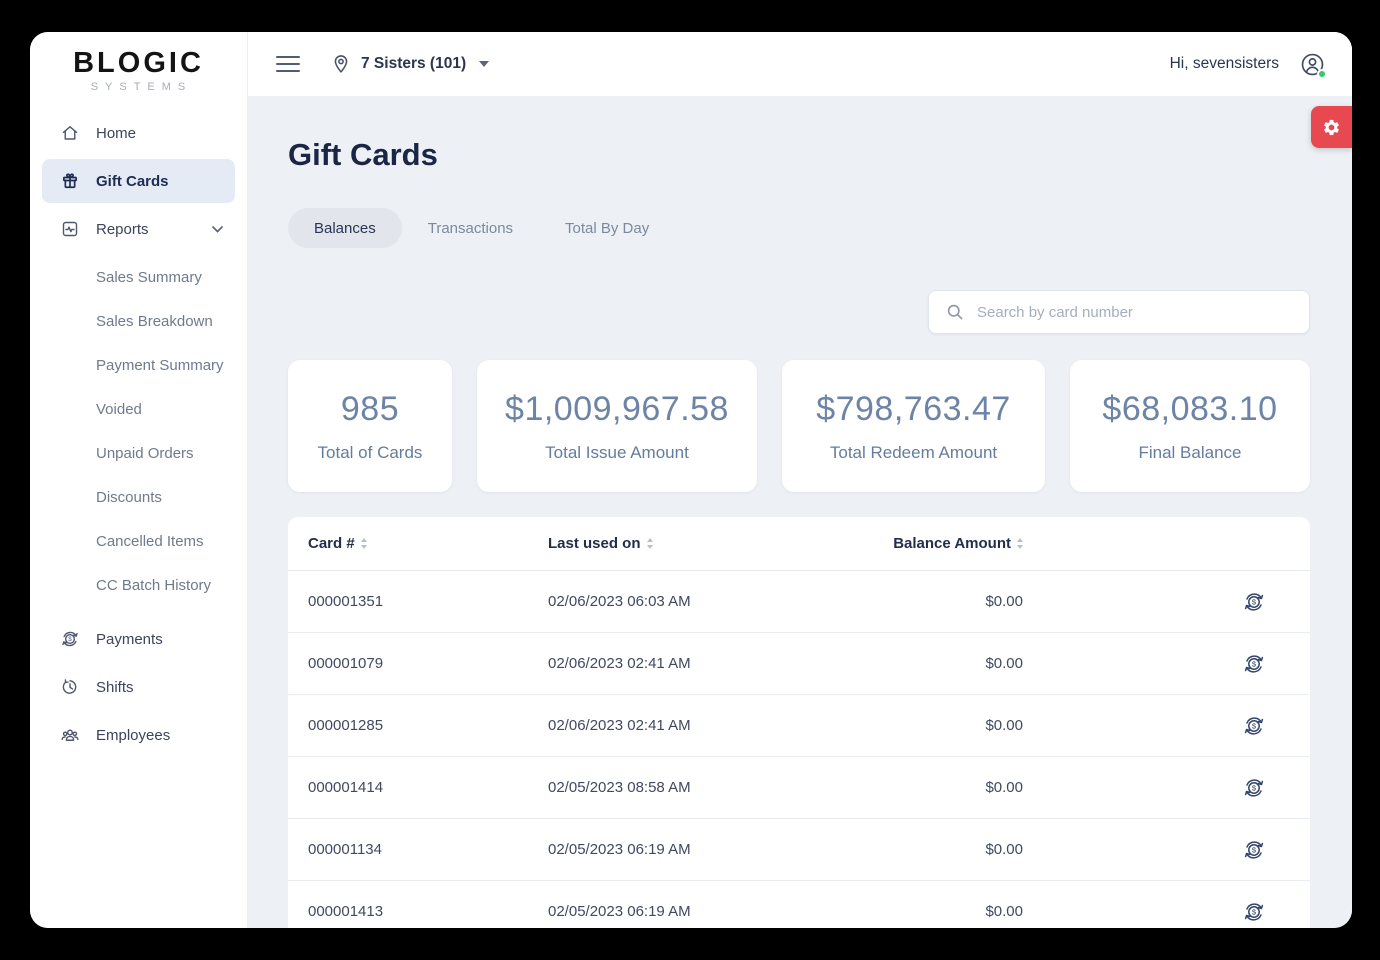 The height and width of the screenshot is (960, 1380). What do you see at coordinates (1190, 408) in the screenshot?
I see `stat-value: $68,083.10` at bounding box center [1190, 408].